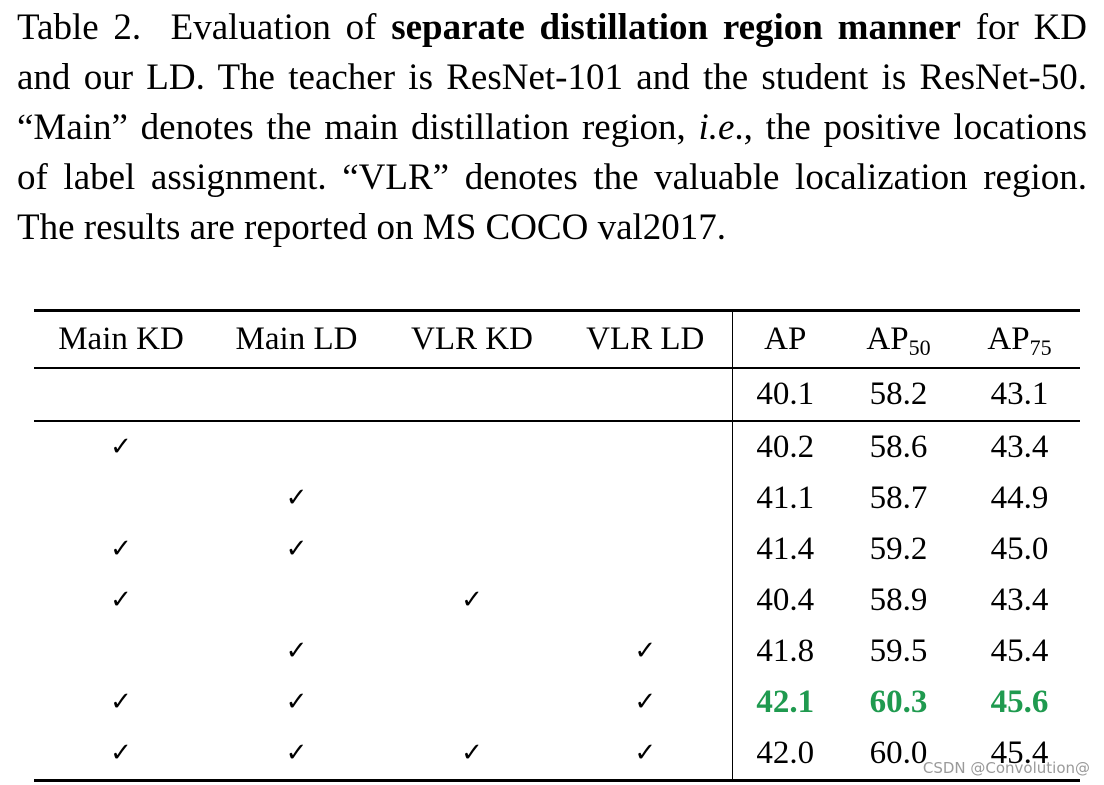 The width and height of the screenshot is (1104, 785). Describe the element at coordinates (887, 339) in the screenshot. I see `header-ap50-base: AP` at that location.